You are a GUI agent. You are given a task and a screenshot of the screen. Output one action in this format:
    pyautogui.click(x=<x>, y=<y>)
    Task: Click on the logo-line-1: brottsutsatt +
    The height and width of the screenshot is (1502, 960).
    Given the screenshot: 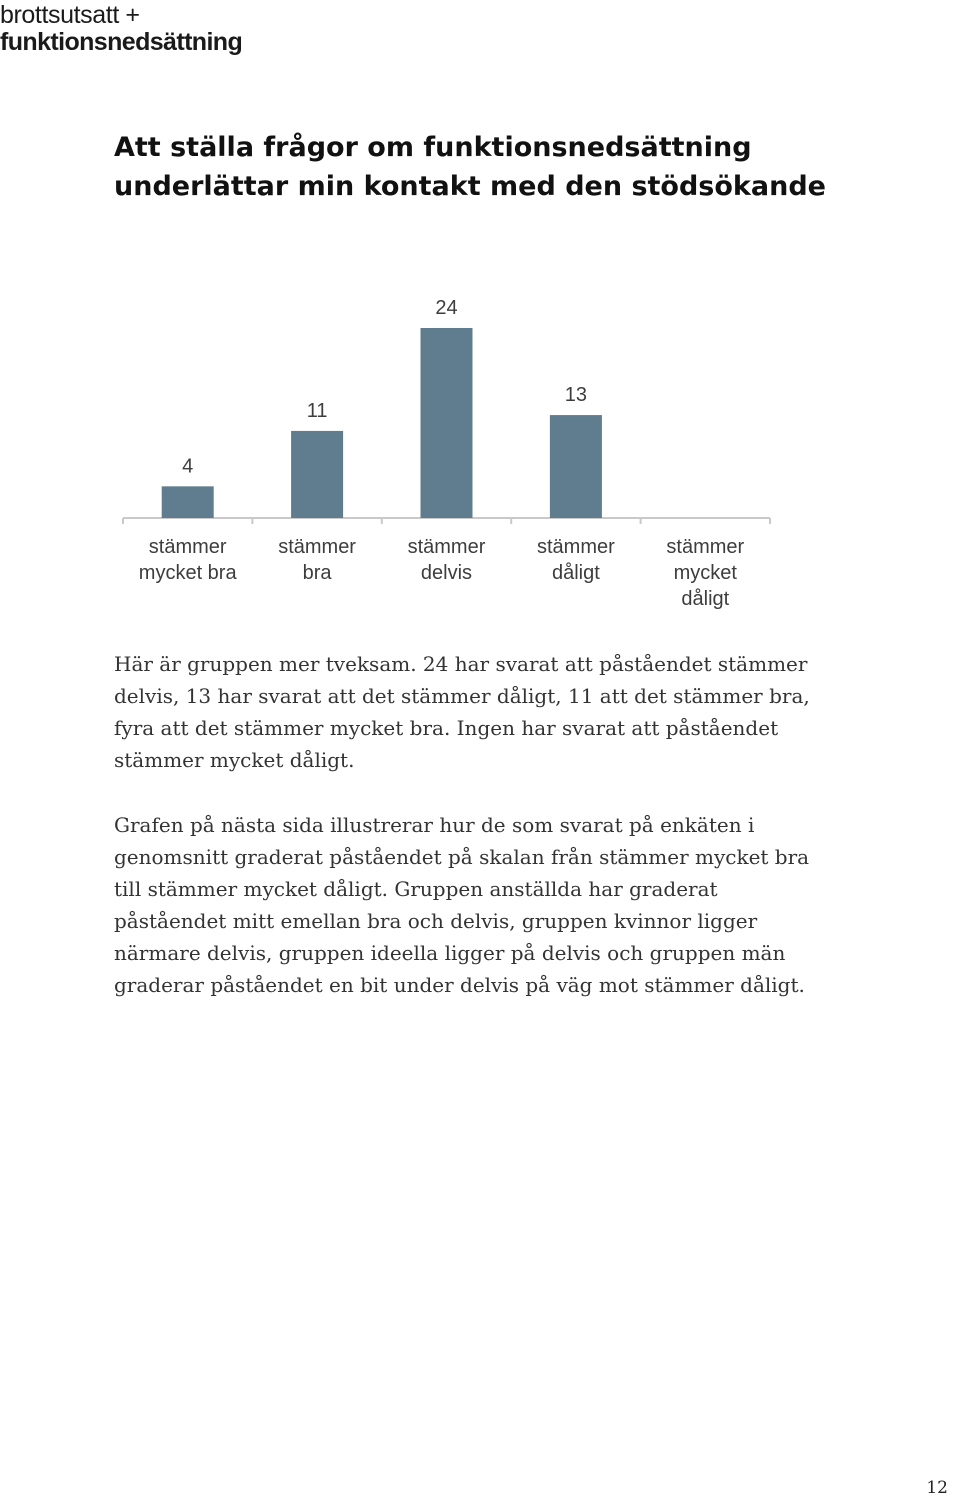 What is the action you would take?
    pyautogui.click(x=70, y=15)
    